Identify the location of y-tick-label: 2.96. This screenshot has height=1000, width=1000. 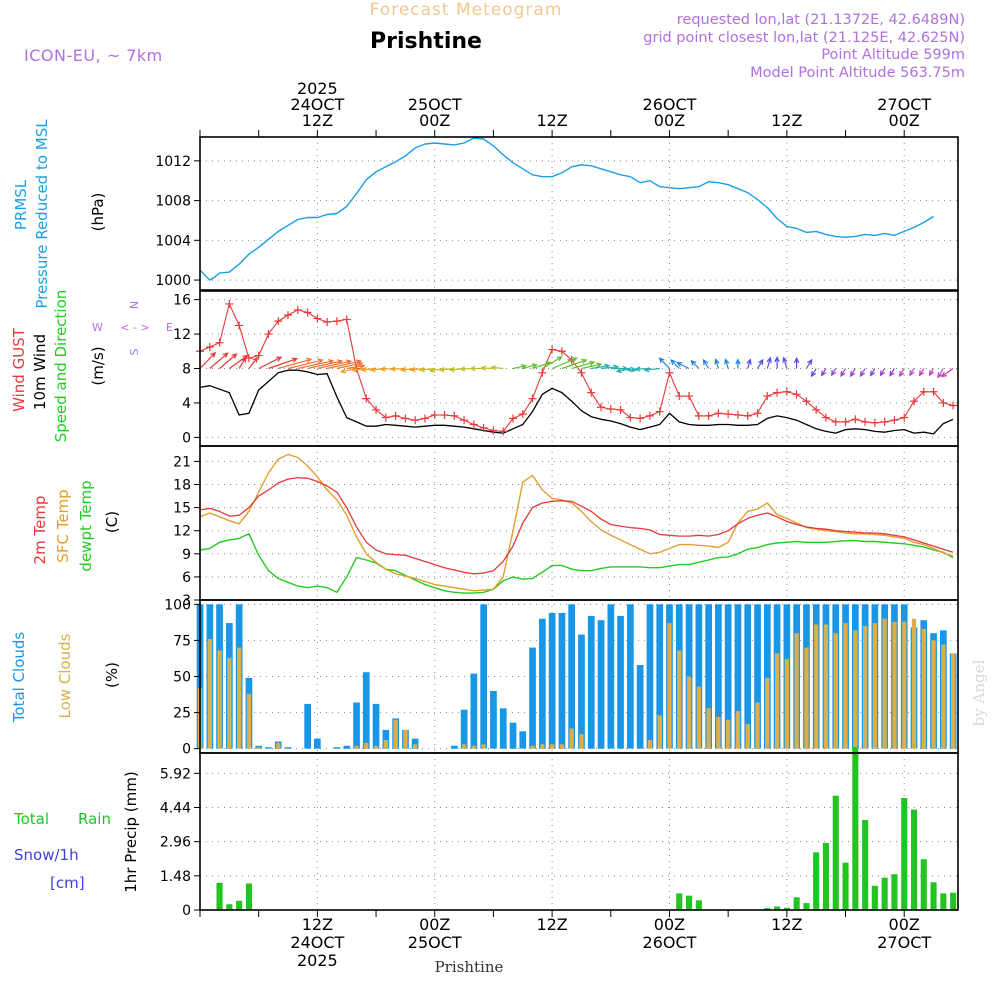
(175, 843).